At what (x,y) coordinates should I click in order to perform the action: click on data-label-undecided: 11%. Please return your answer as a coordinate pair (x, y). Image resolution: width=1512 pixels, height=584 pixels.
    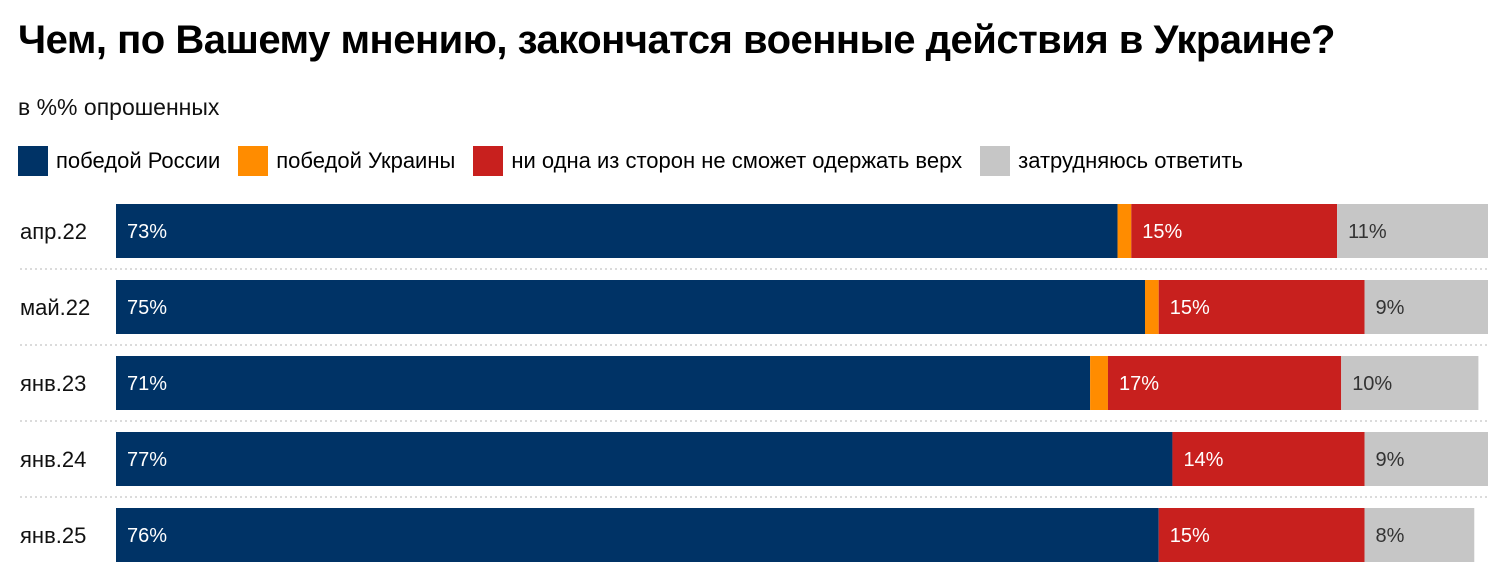
    Looking at the image, I should click on (1367, 232).